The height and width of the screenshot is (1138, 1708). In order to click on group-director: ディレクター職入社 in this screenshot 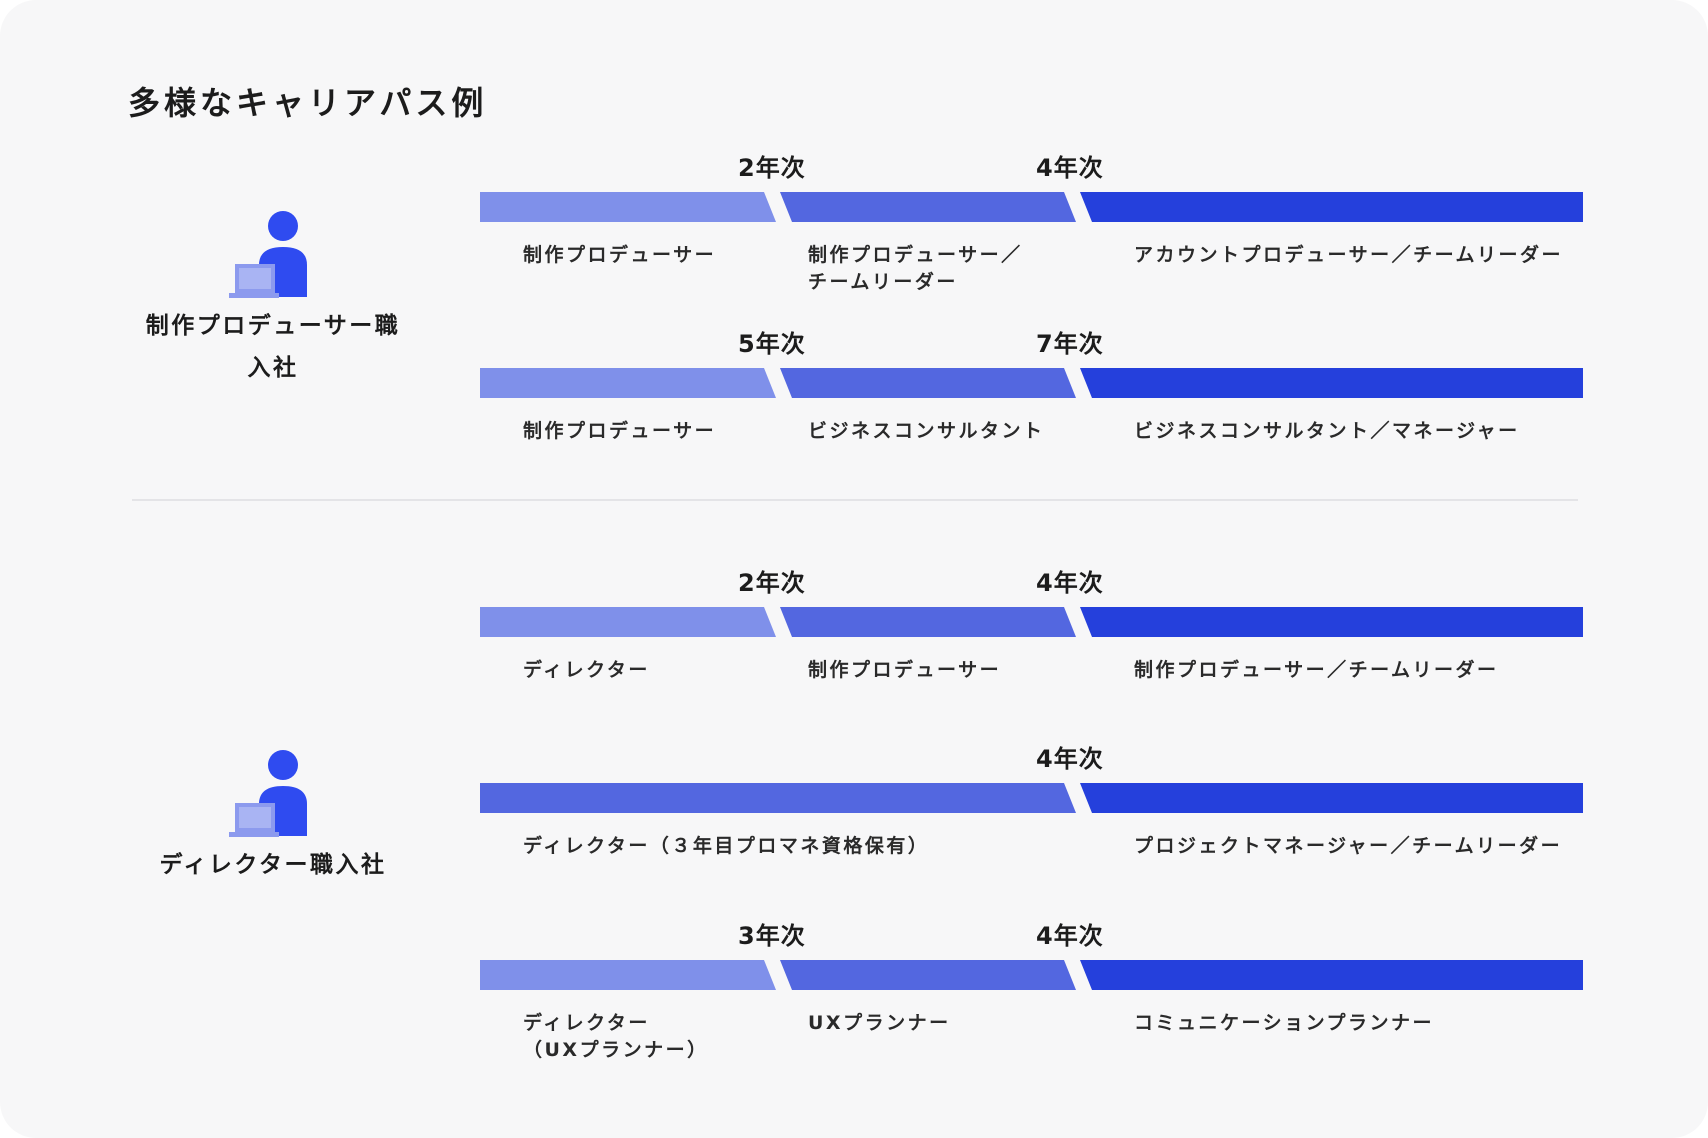, I will do `click(273, 817)`.